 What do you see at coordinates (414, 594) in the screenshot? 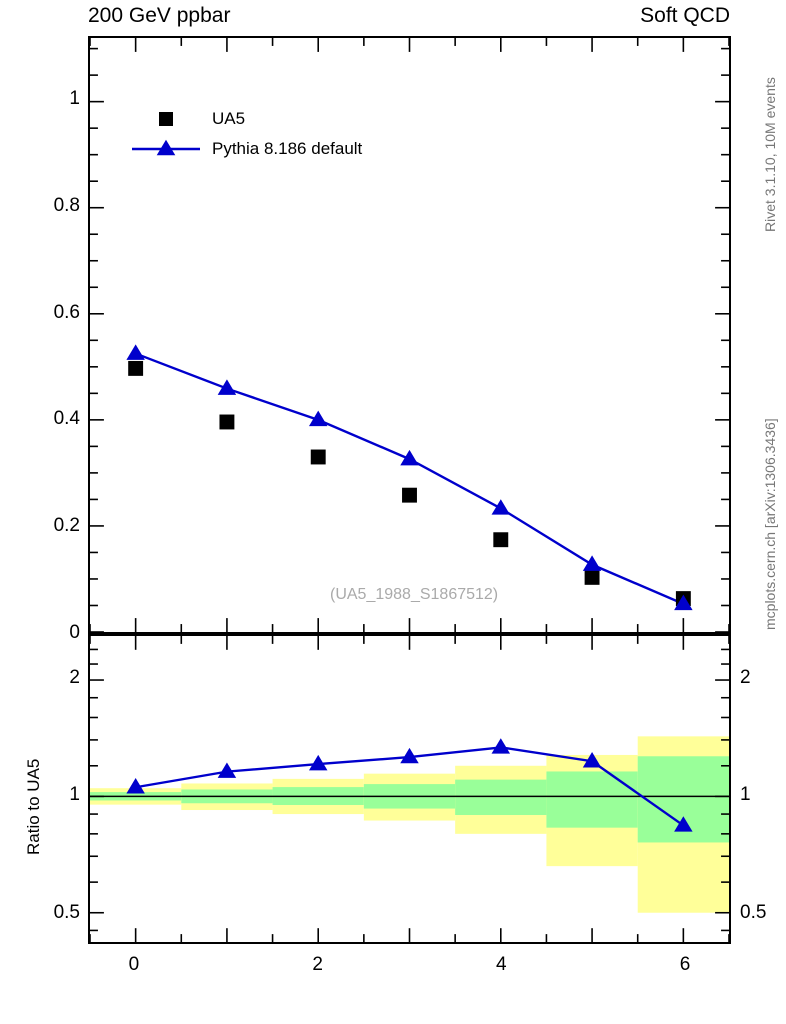
I see `analysis-watermark: (UA5_1988_S1867512)` at bounding box center [414, 594].